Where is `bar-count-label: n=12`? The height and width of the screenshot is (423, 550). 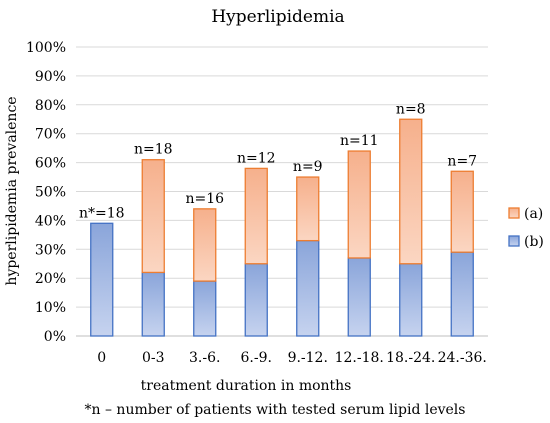
bar-count-label: n=12 is located at coordinates (256, 158).